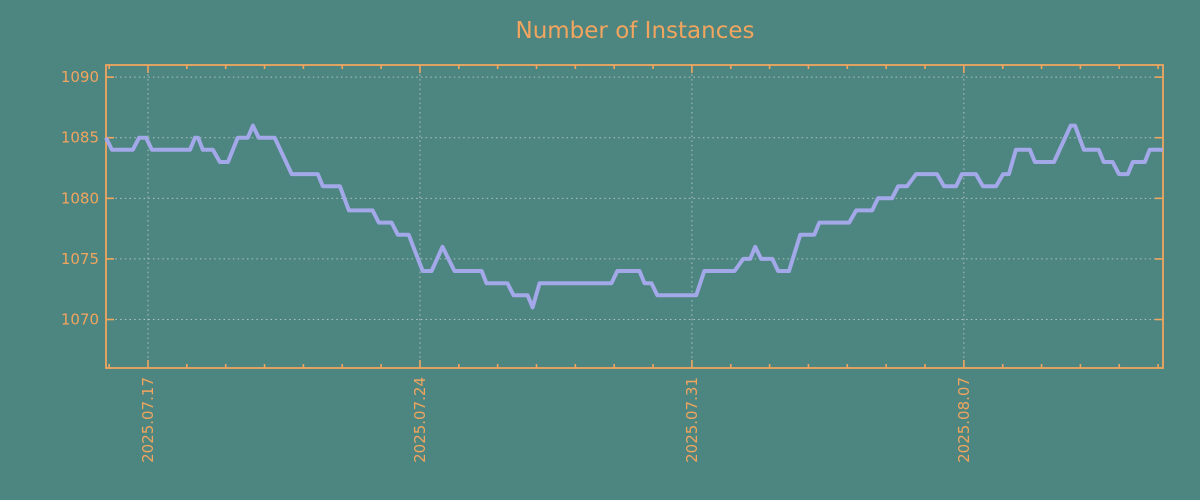  I want to click on y-tick-label: 1075, so click(80, 259).